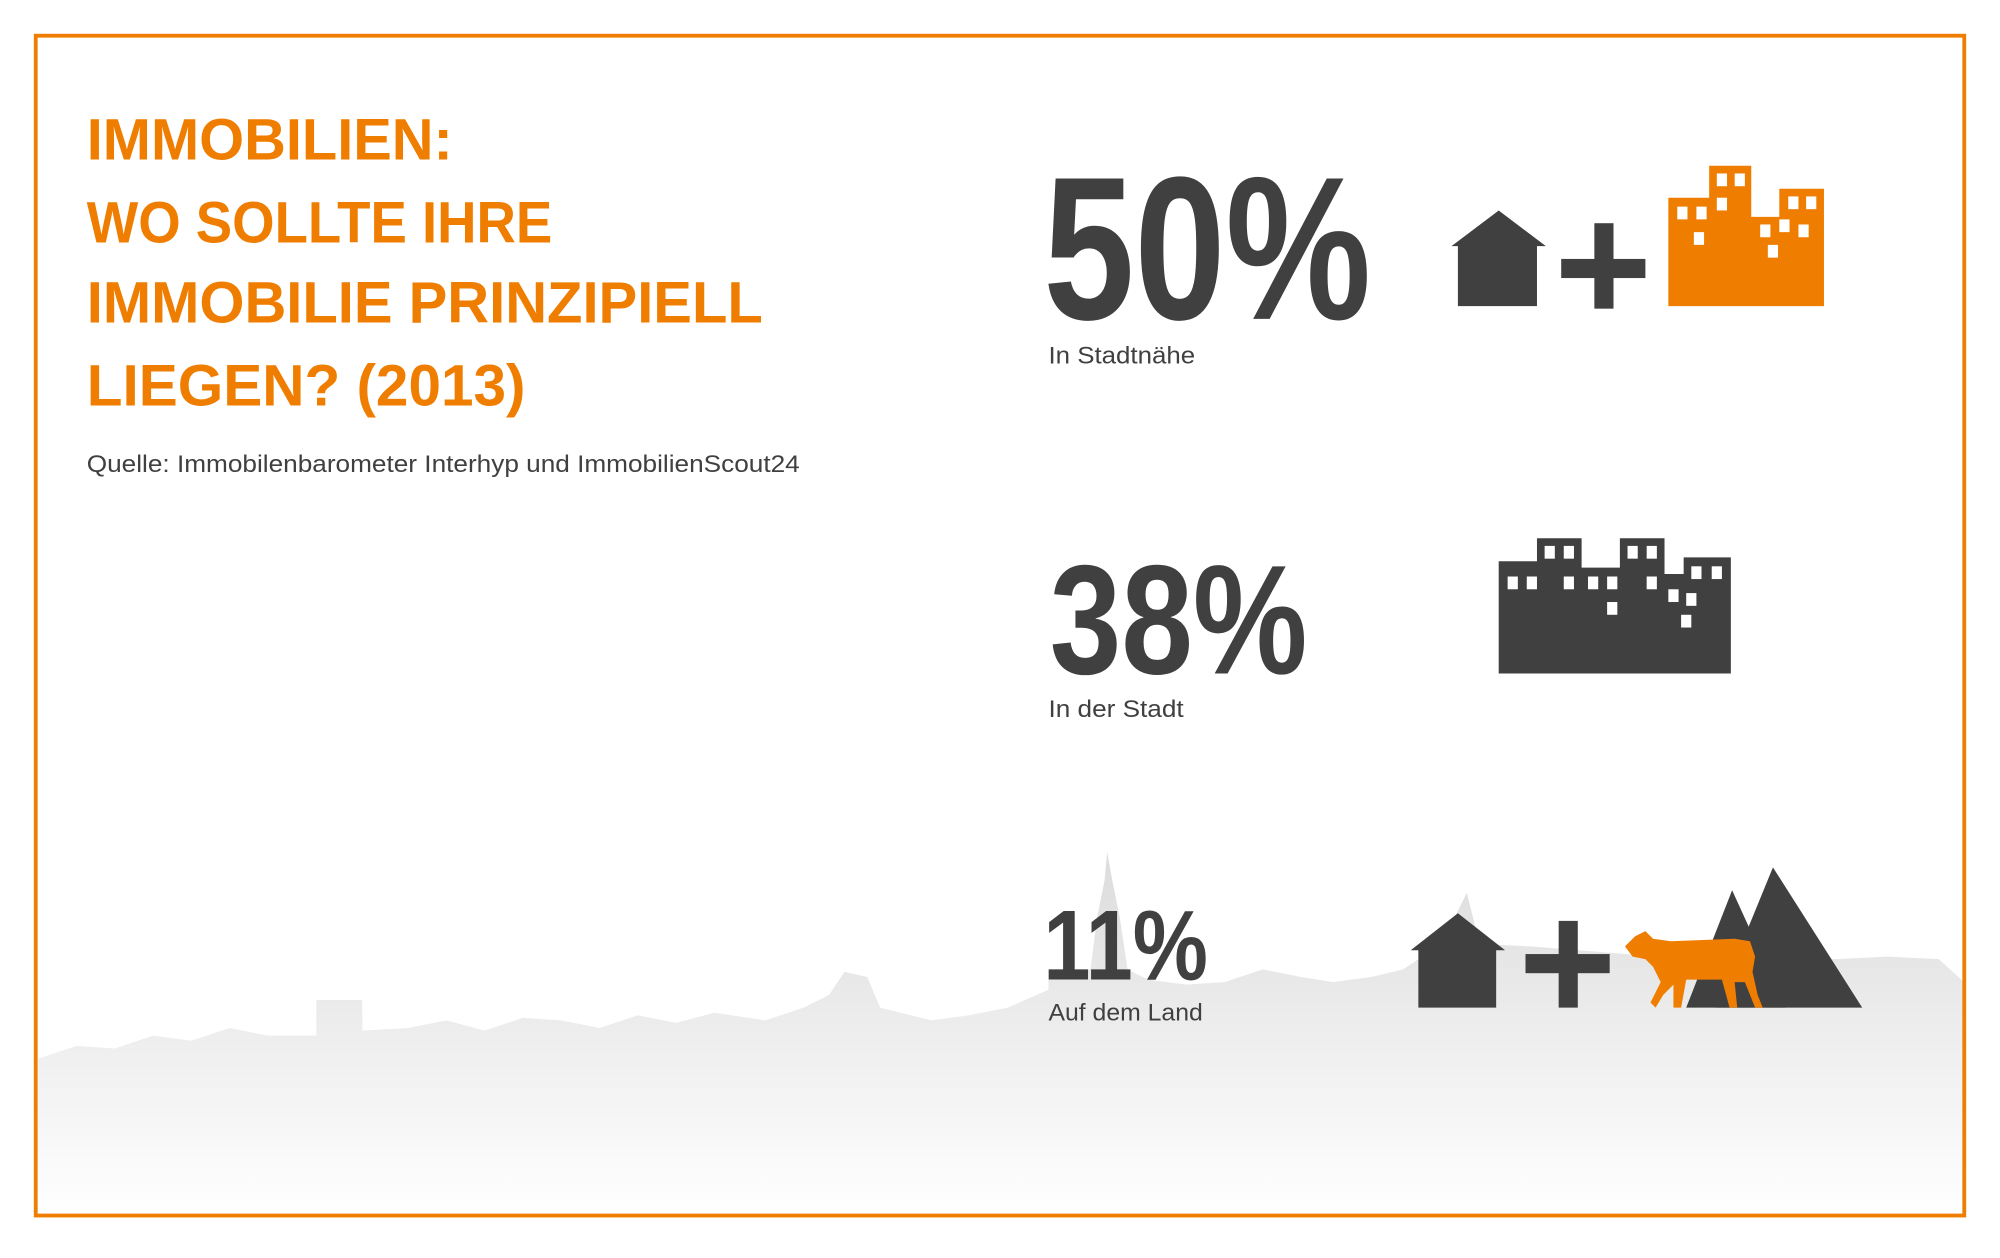 The height and width of the screenshot is (1258, 2000). What do you see at coordinates (1179, 619) in the screenshot?
I see `percentage: 38%` at bounding box center [1179, 619].